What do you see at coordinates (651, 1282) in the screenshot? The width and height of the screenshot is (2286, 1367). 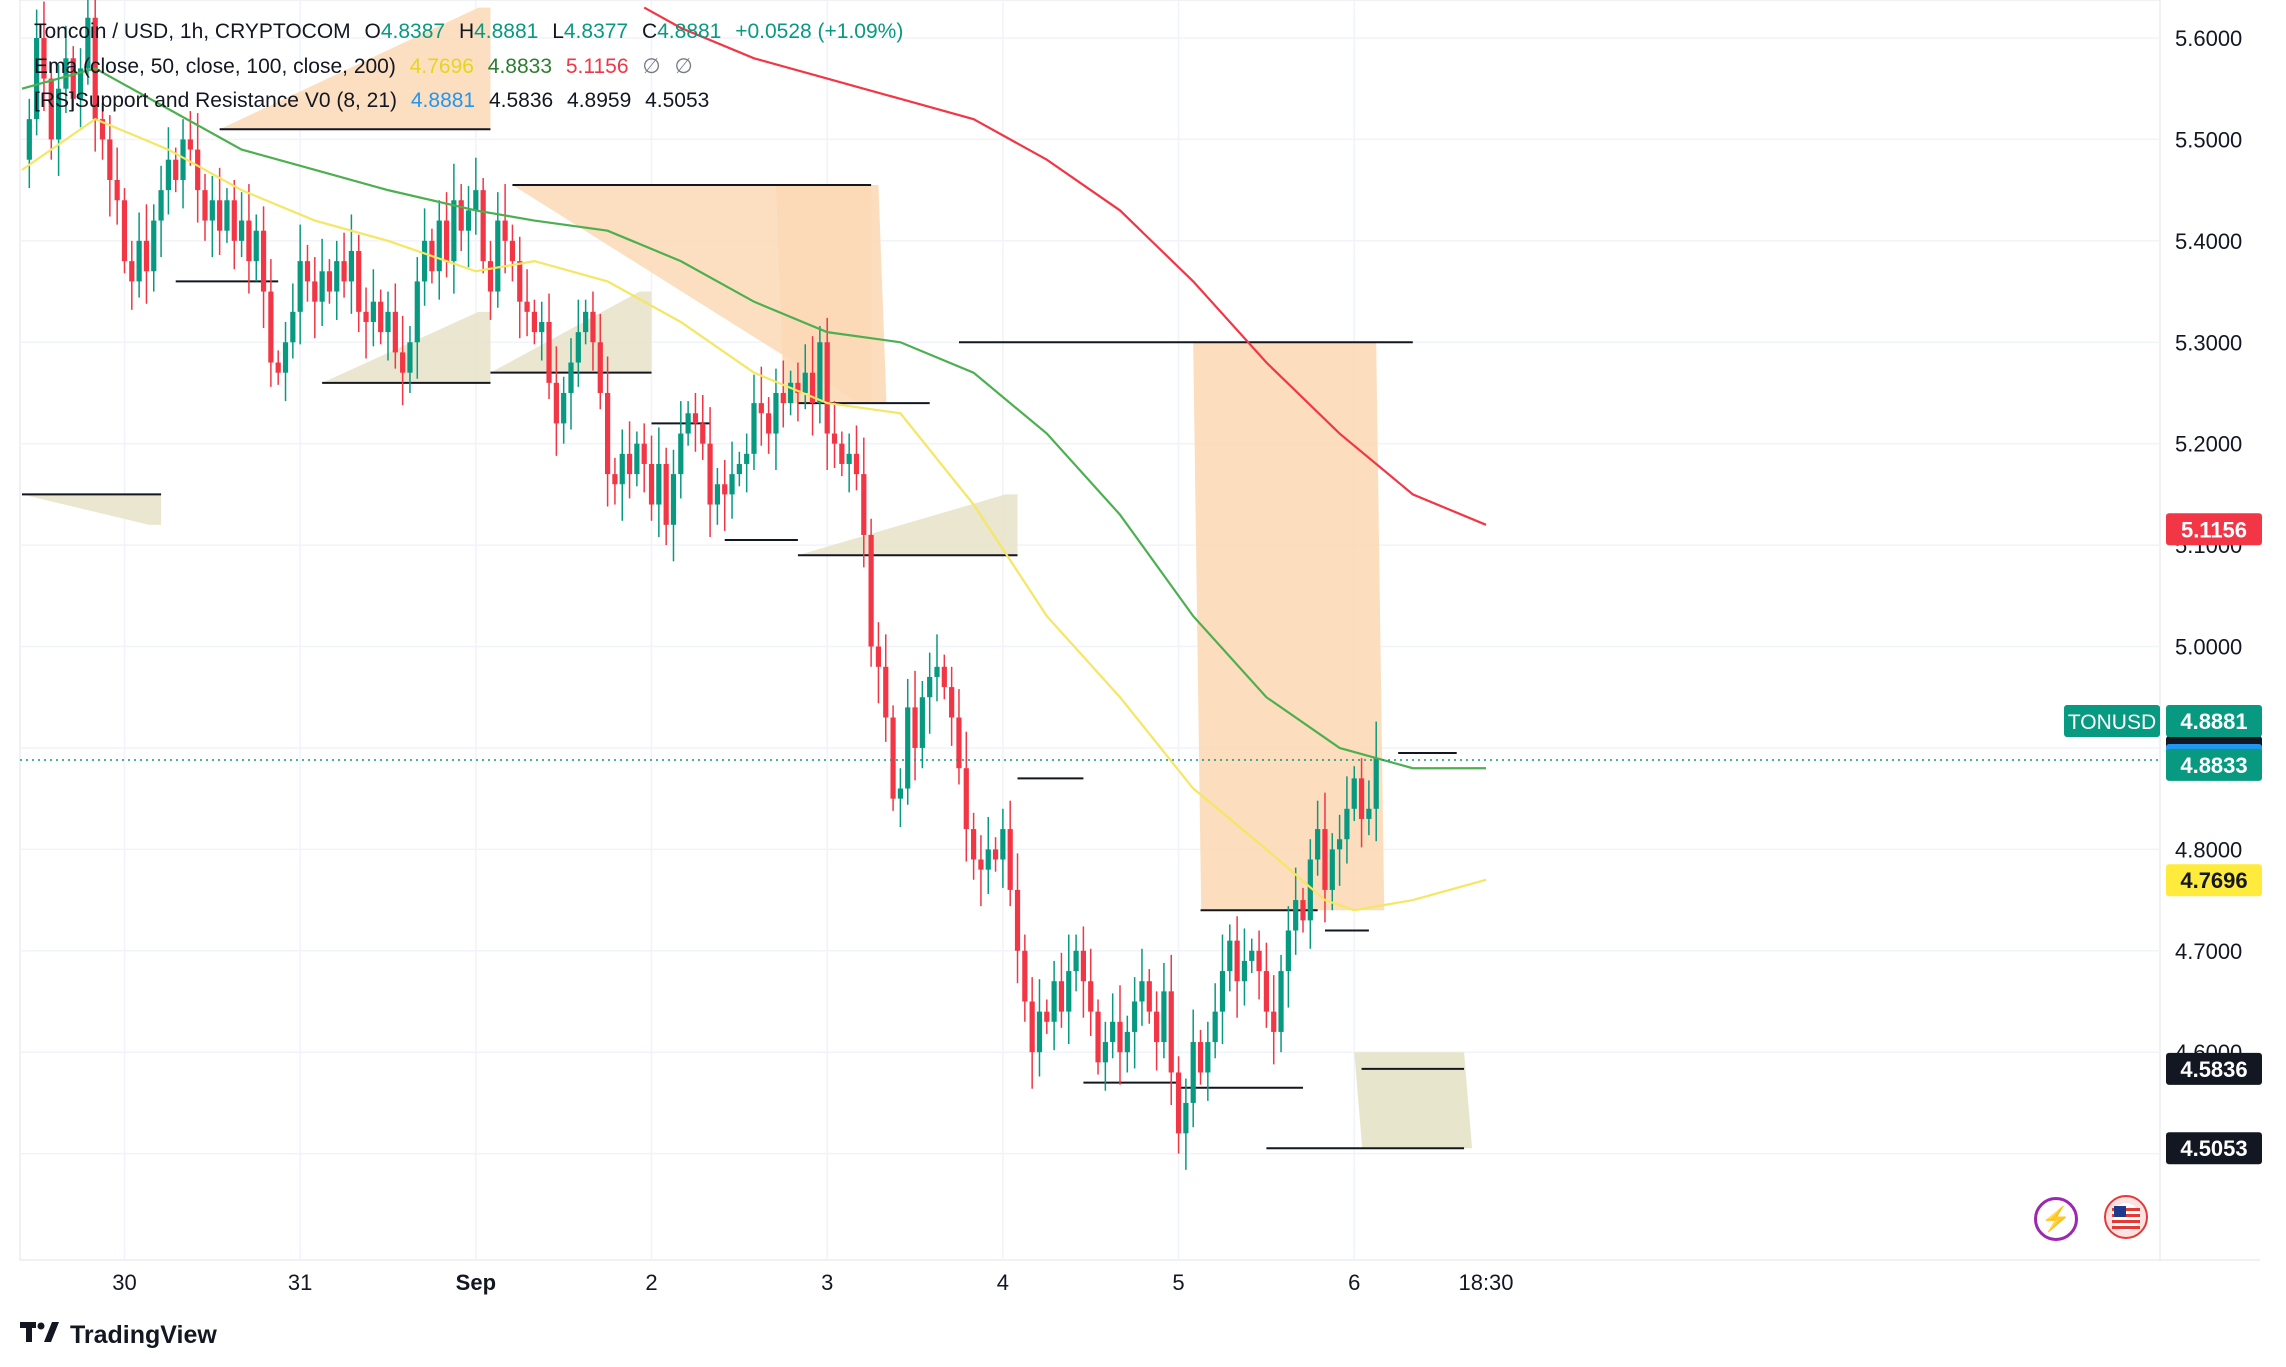 I see `x-tick-label: 2` at bounding box center [651, 1282].